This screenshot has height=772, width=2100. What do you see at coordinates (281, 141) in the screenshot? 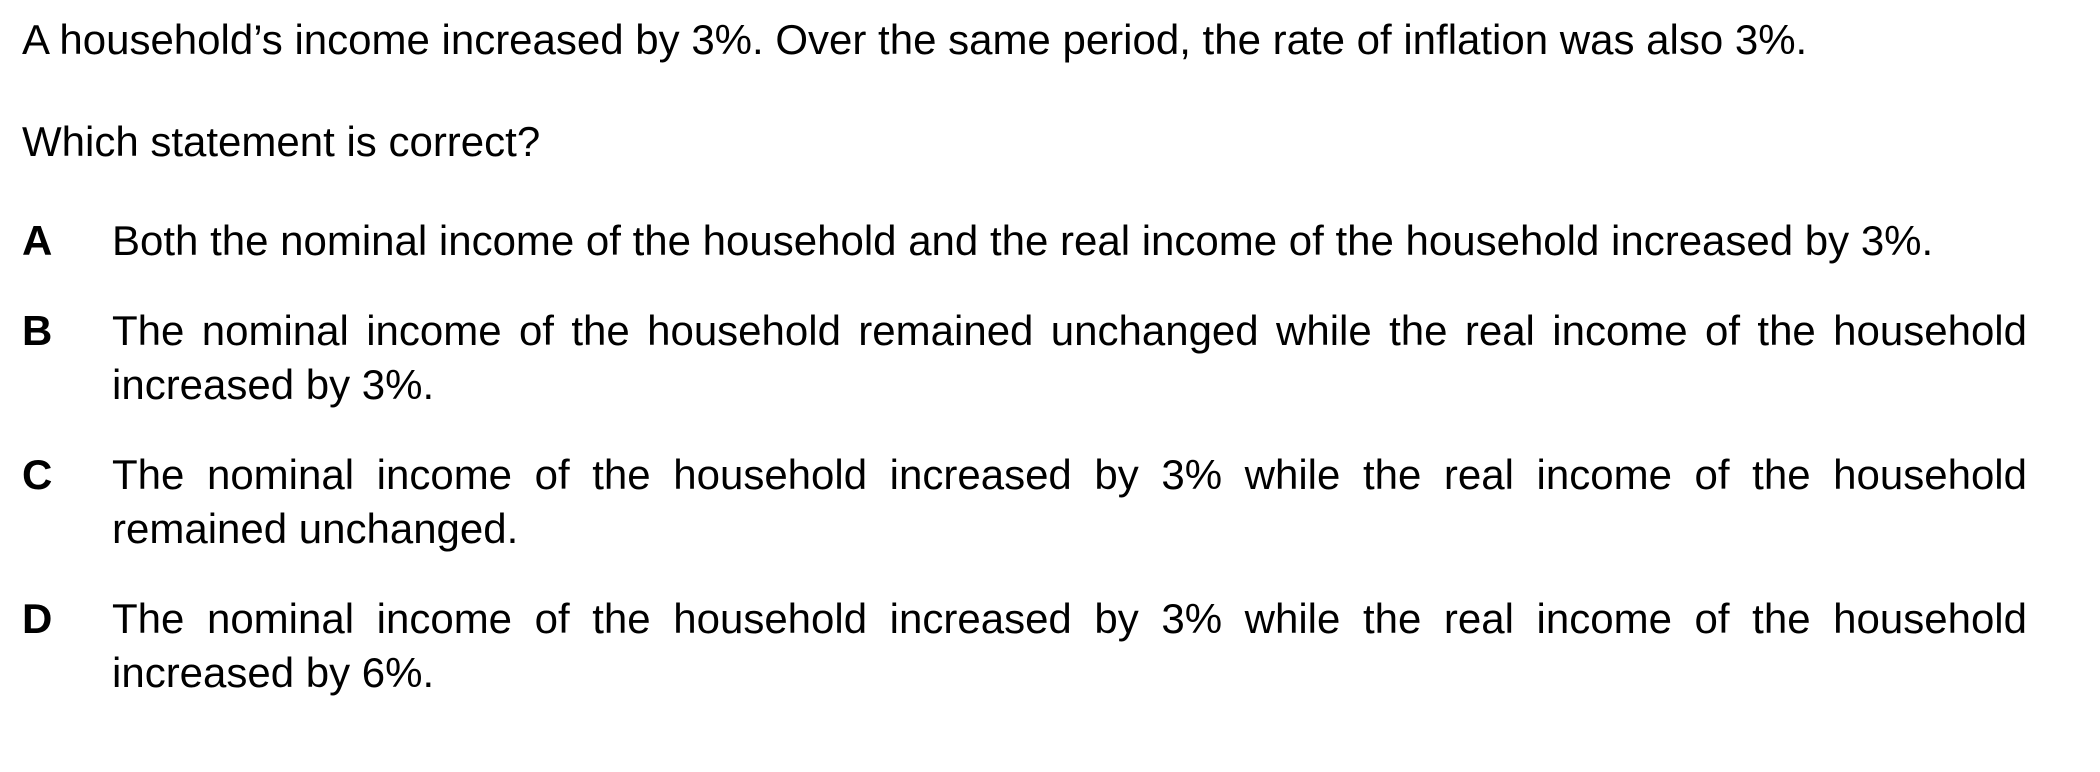
I see `question-prompt: Which statement is correct?` at bounding box center [281, 141].